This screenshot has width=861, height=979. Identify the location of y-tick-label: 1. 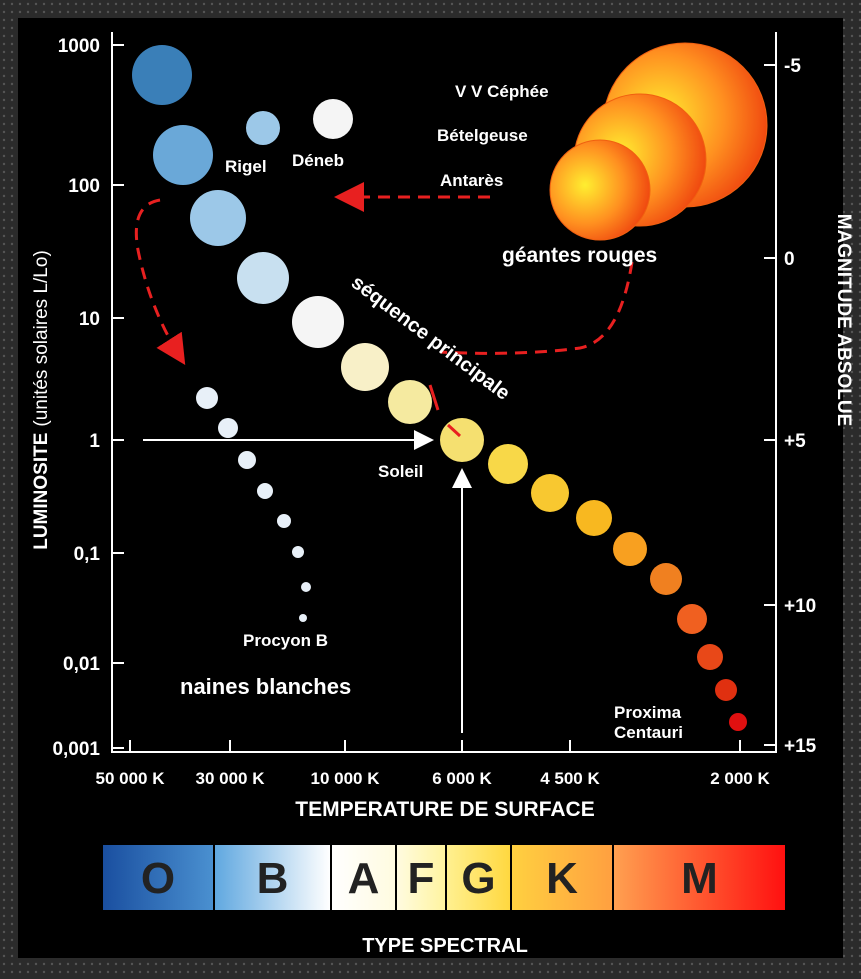
(94, 441).